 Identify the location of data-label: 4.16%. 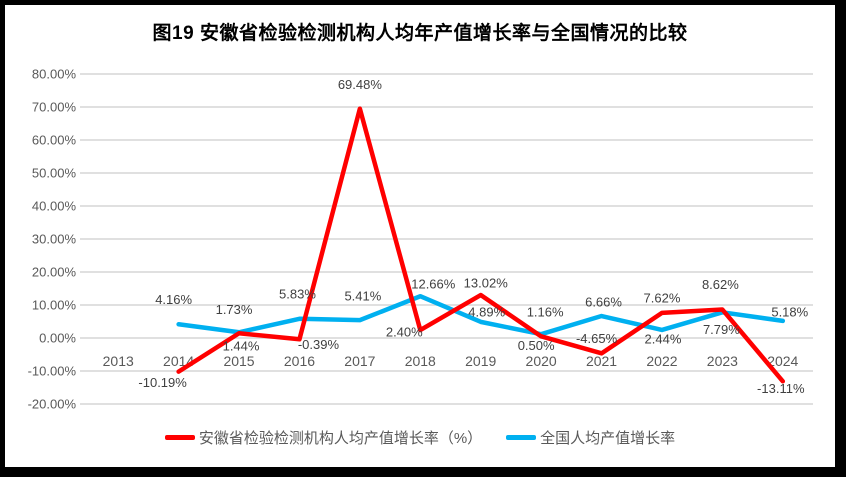
(173, 299).